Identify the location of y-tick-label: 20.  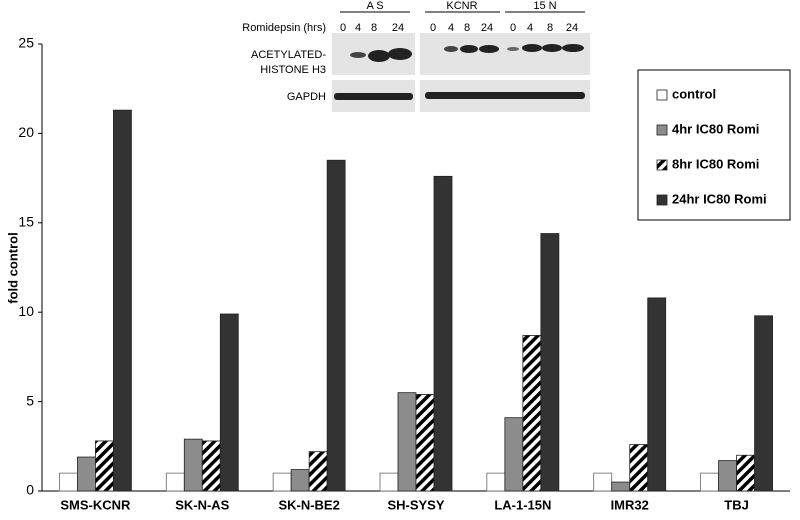
(26, 132).